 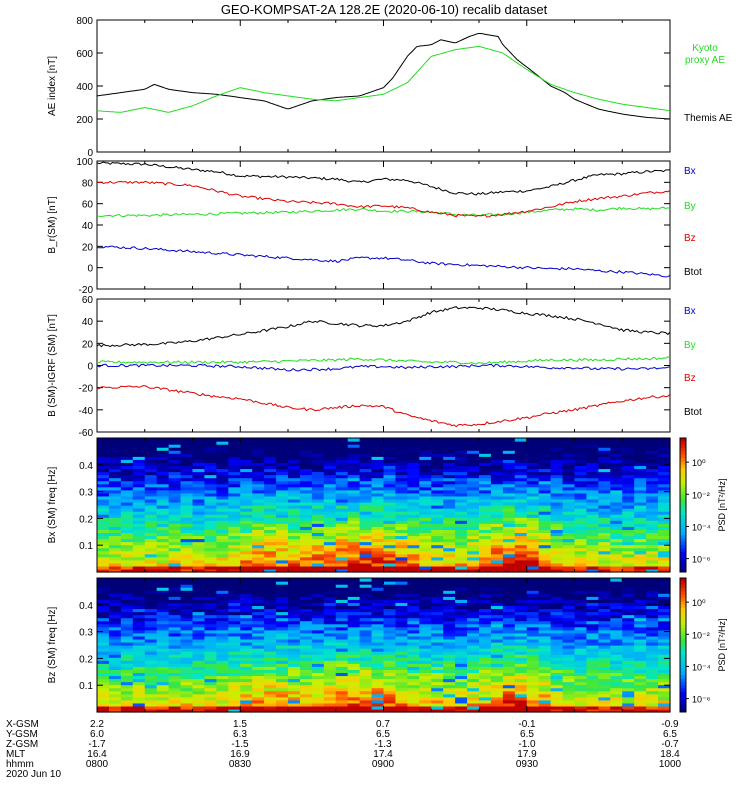 I want to click on ephemeris-row-label: hhmm, so click(x=20, y=764).